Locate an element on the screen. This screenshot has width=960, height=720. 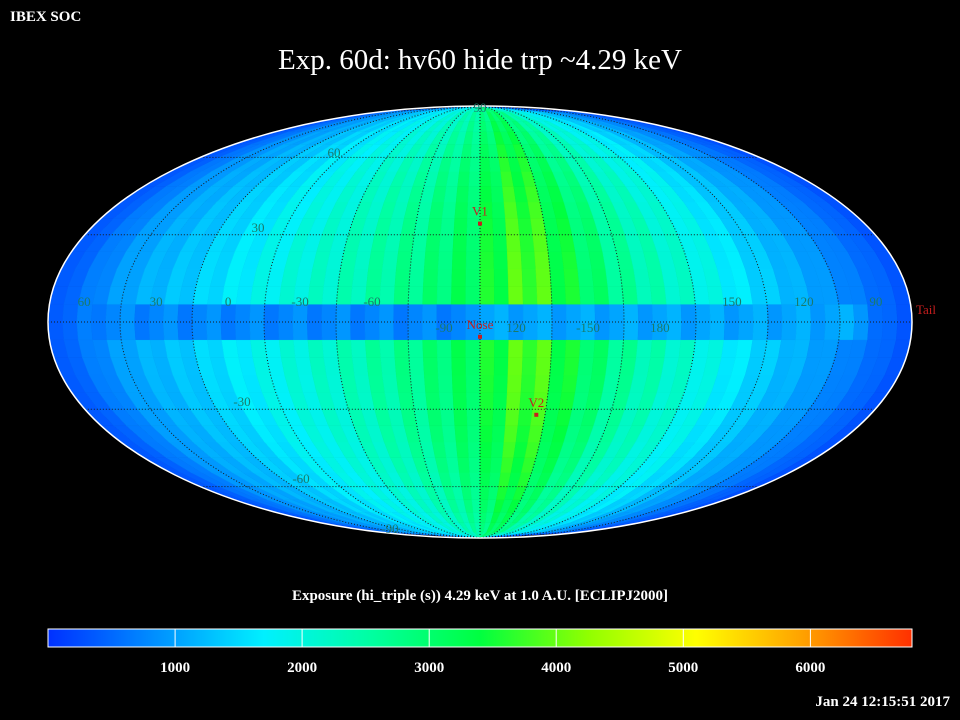
colorbar-tick-label: 2000 is located at coordinates (302, 668).